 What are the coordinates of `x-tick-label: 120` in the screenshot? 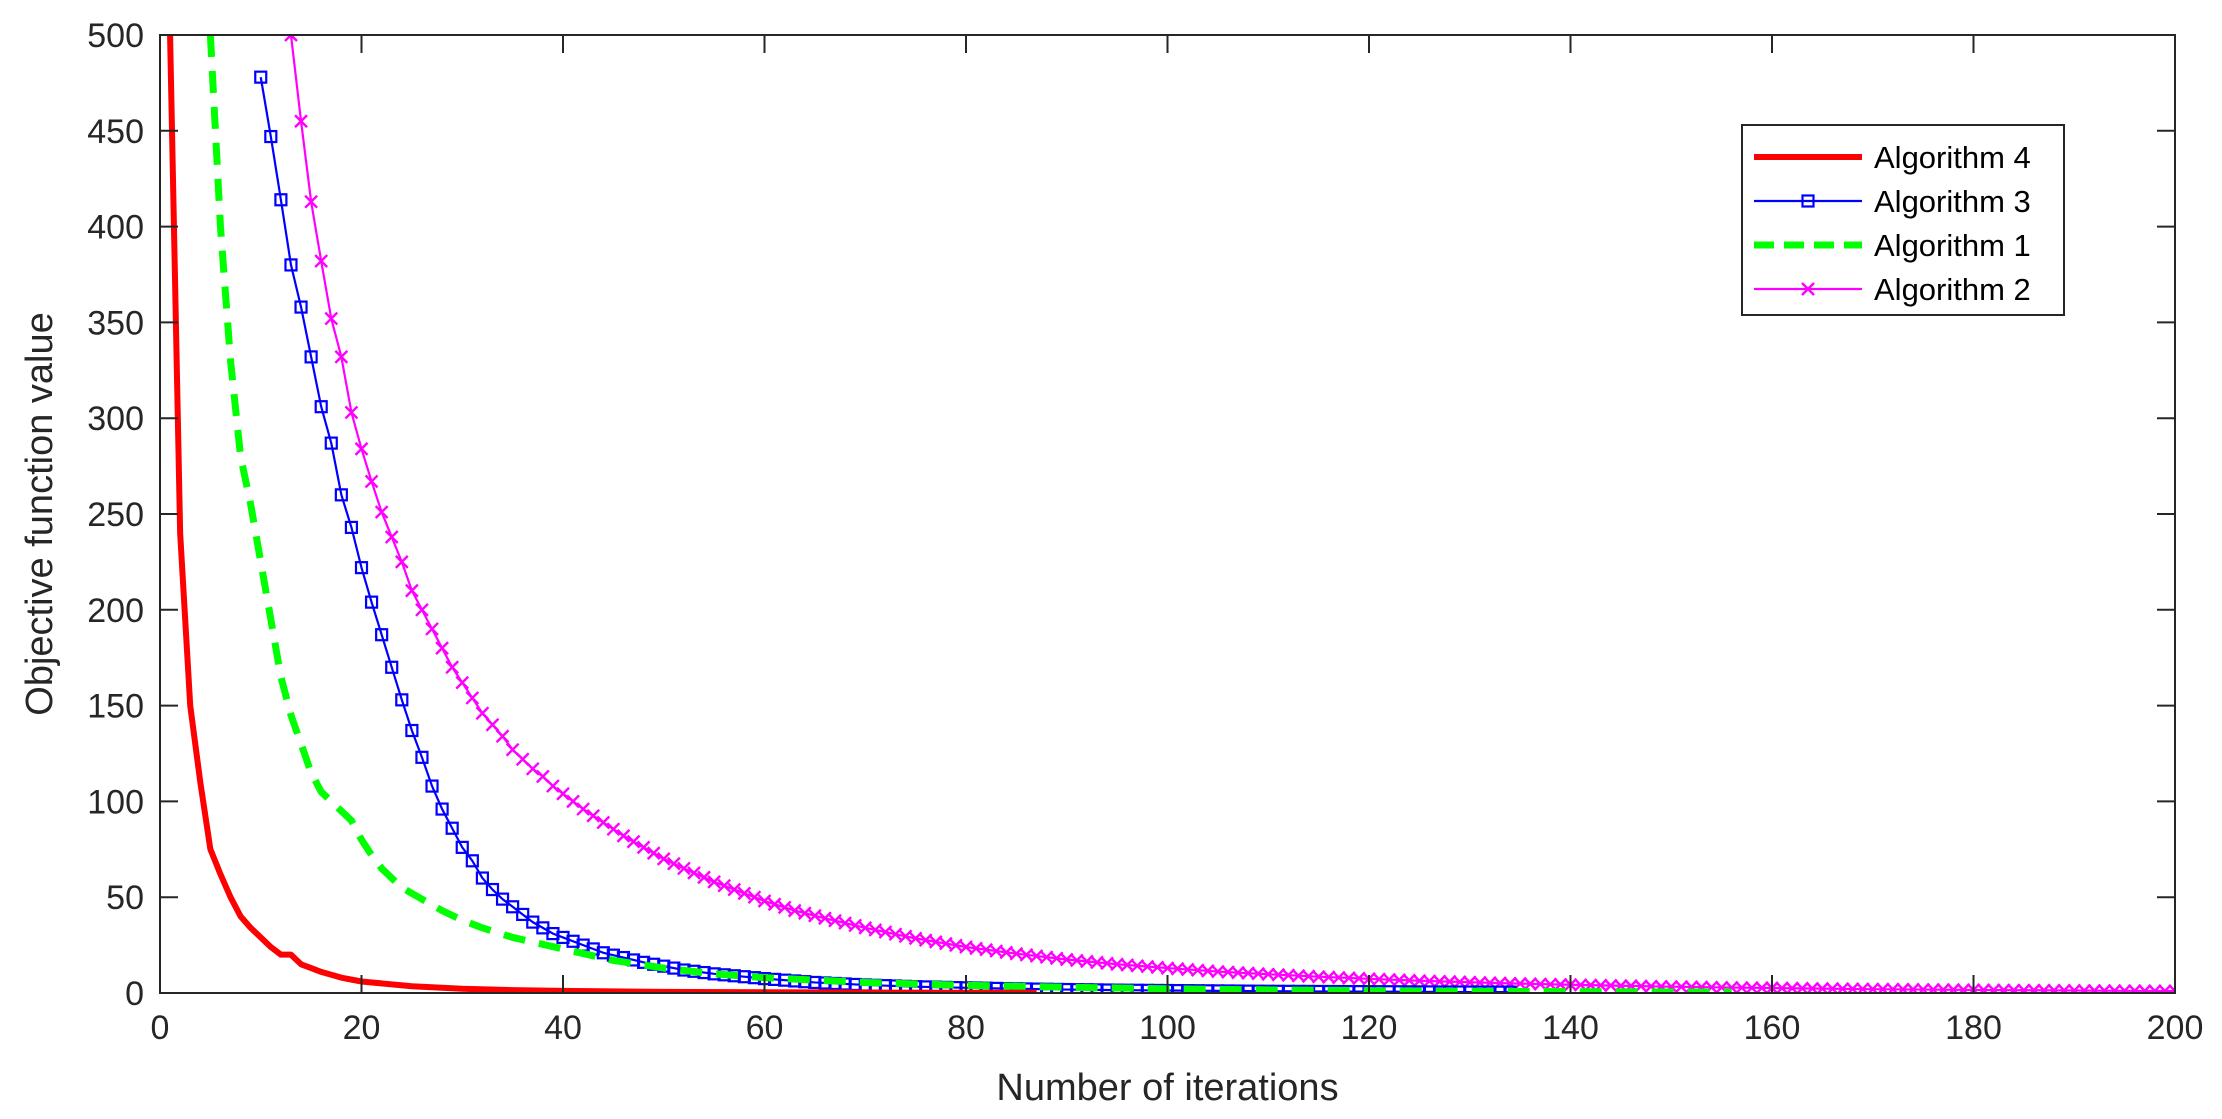 It's located at (1369, 1028).